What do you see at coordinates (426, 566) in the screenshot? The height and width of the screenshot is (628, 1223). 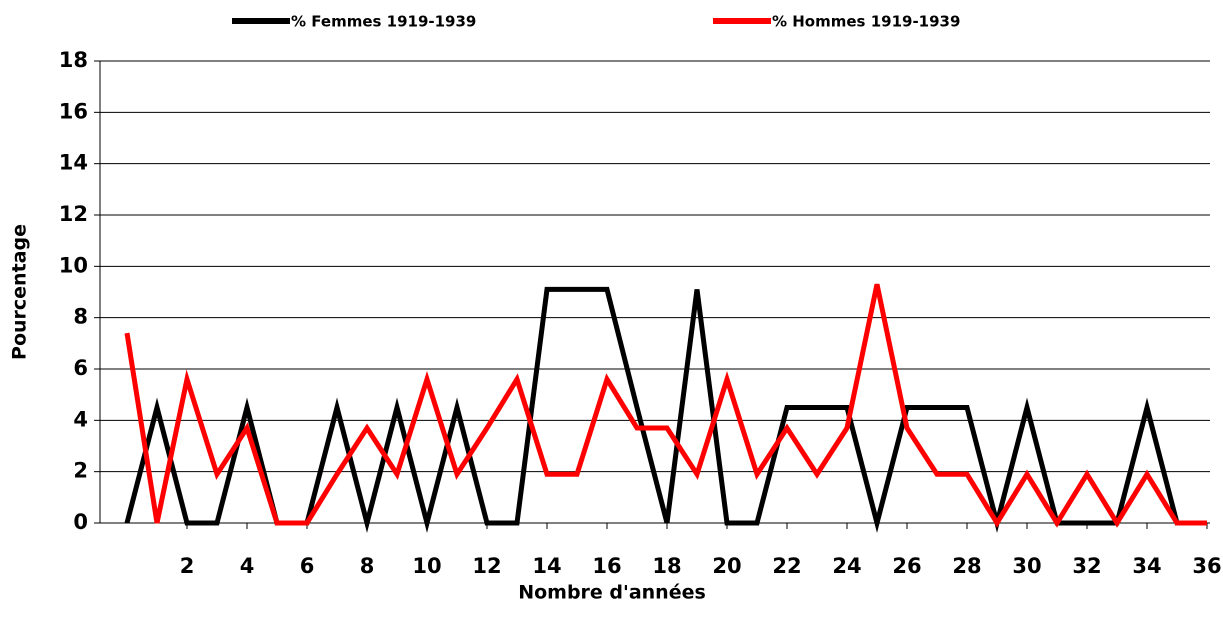 I see `x-tick-label: 10` at bounding box center [426, 566].